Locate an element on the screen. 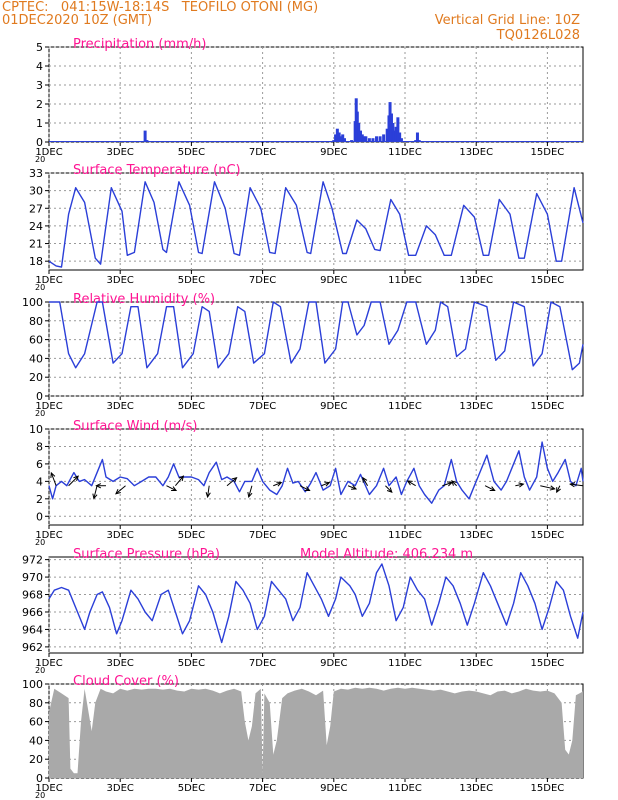 The height and width of the screenshot is (800, 618). precip-xtick-label: 7DEC is located at coordinates (262, 152).